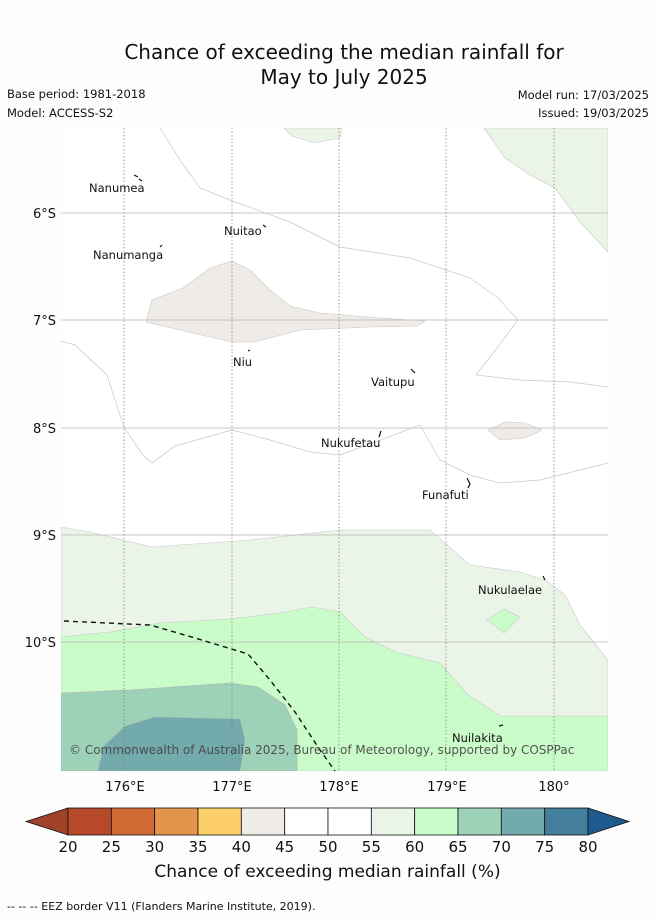 Image resolution: width=655 pixels, height=919 pixels. What do you see at coordinates (44, 214) in the screenshot?
I see `lat-label-6s: 6°S` at bounding box center [44, 214].